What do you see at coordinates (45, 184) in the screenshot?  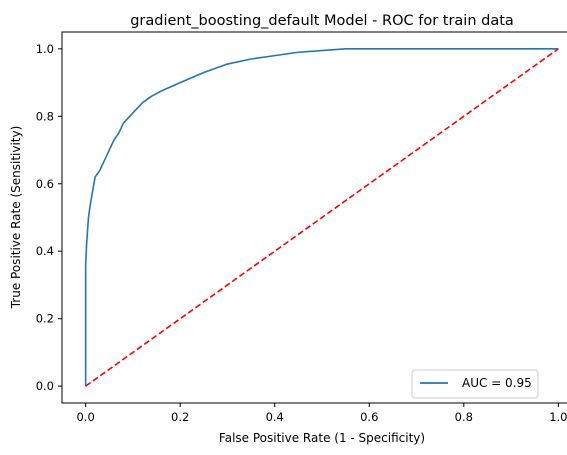 I see `y-tick-label: 0.6` at bounding box center [45, 184].